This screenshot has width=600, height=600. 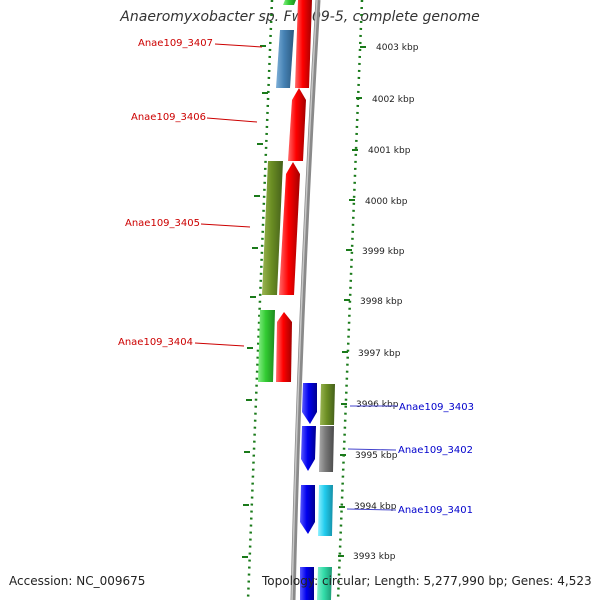 I want to click on inner-ruler-line, so click(x=260, y=300).